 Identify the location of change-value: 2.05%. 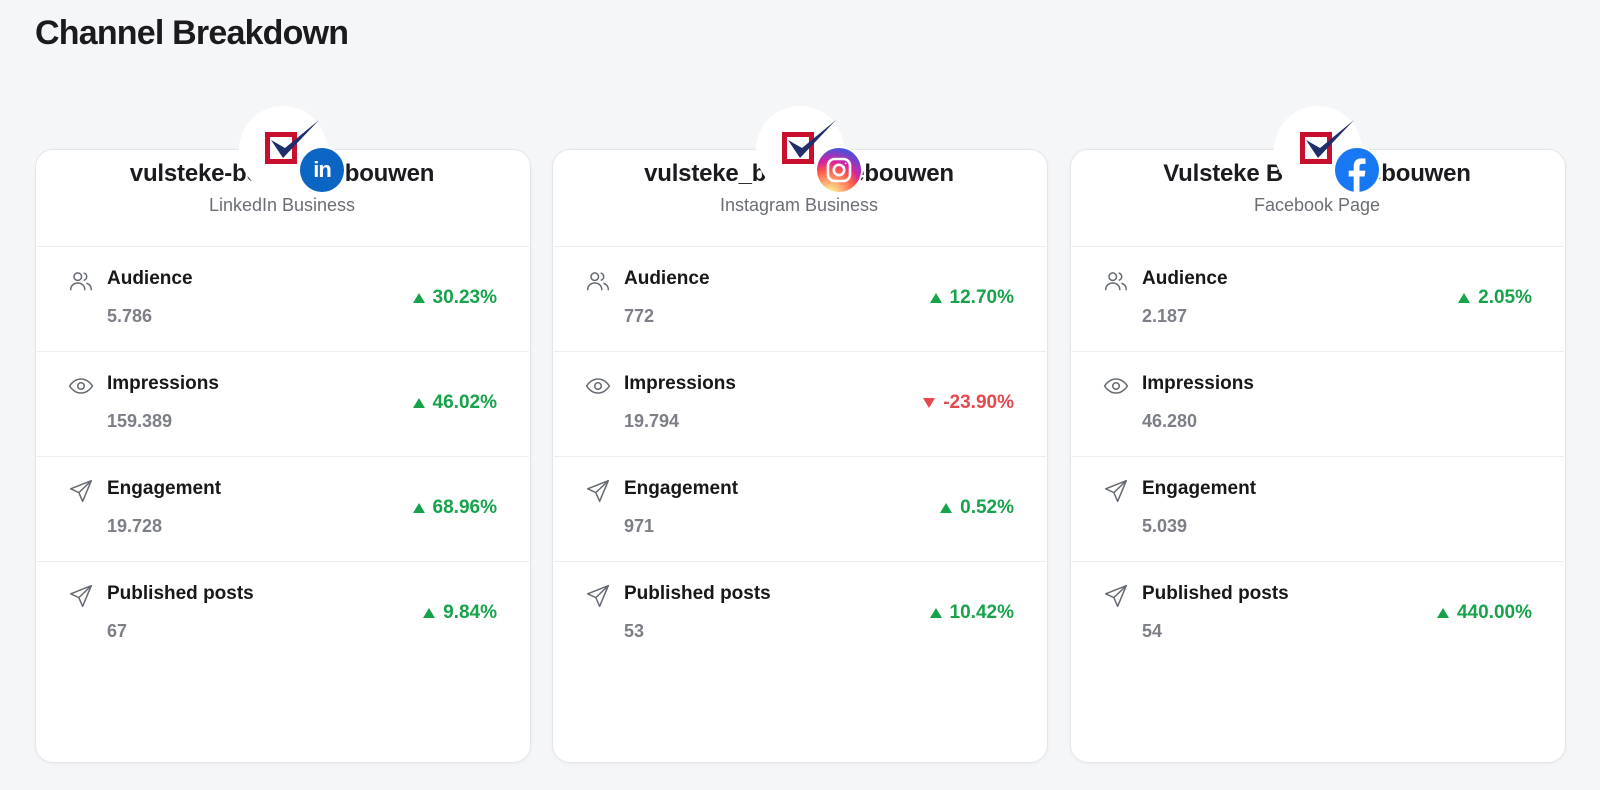
(1505, 297).